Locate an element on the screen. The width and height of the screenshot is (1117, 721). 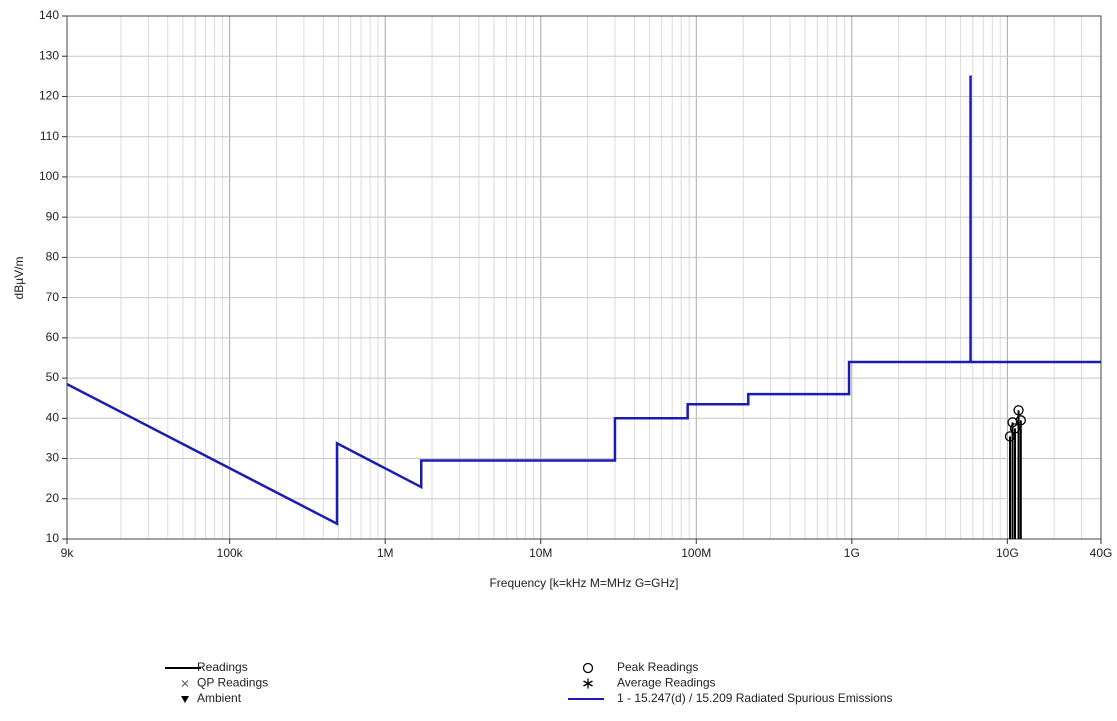
y-tick-label: 30 is located at coordinates (53, 458).